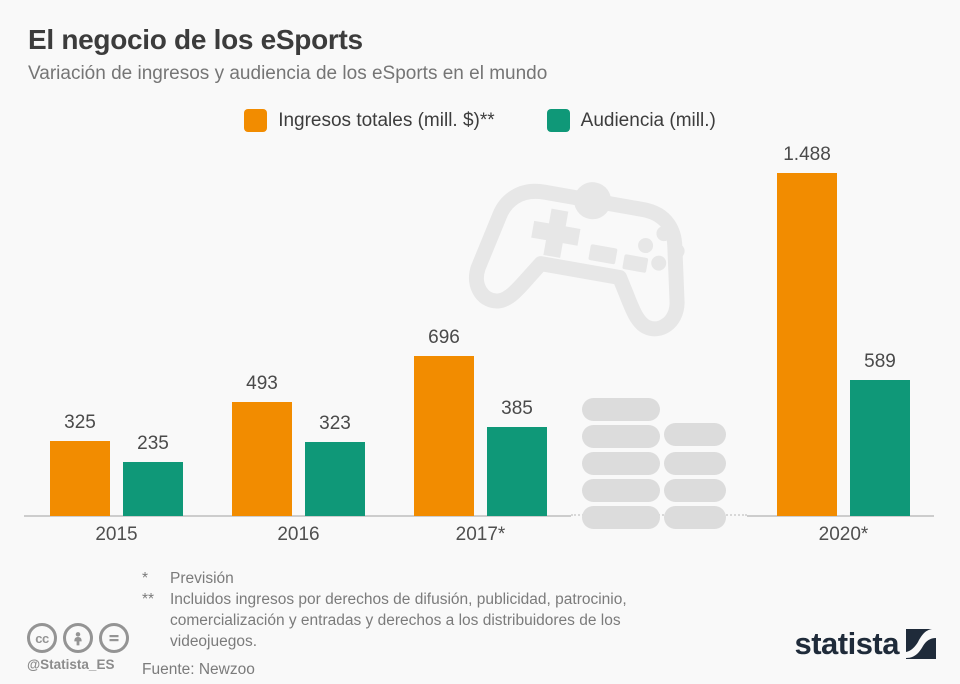 This screenshot has width=960, height=684. Describe the element at coordinates (116, 534) in the screenshot. I see `x-axis-label-2015: 2015` at that location.